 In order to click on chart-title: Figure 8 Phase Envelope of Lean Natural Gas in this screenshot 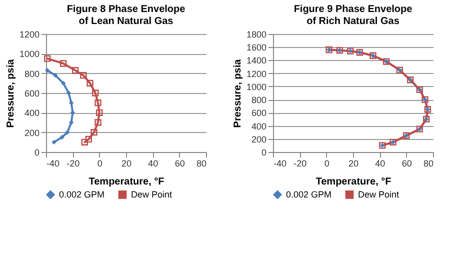, I will do `click(126, 15)`.